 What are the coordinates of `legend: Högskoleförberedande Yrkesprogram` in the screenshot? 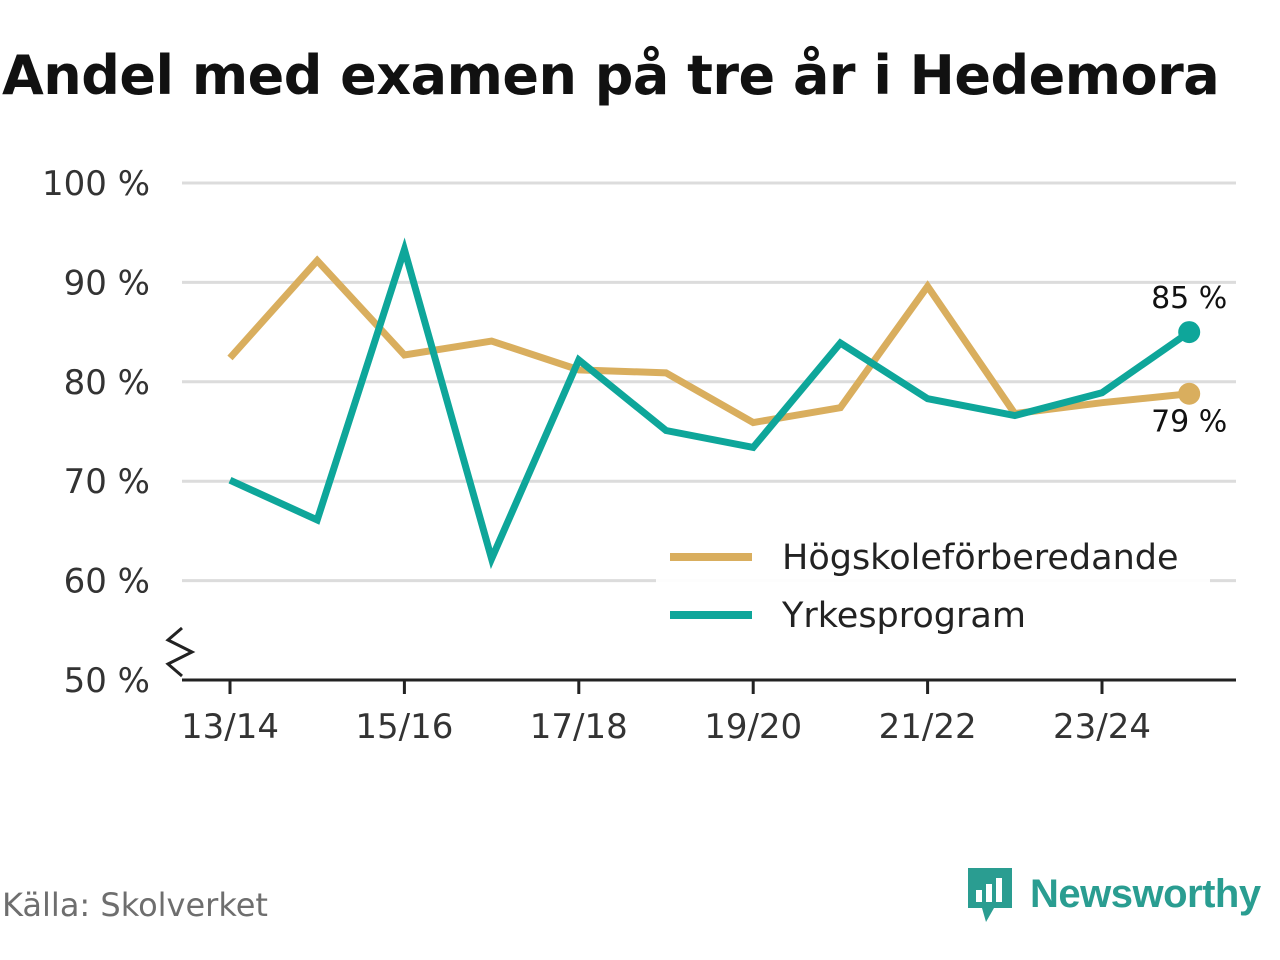 It's located at (933, 592).